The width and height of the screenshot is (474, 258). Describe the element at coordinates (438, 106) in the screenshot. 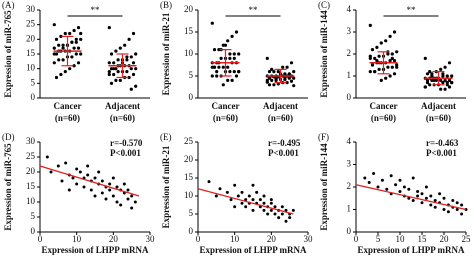

I see `category-label: Adjacent` at that location.